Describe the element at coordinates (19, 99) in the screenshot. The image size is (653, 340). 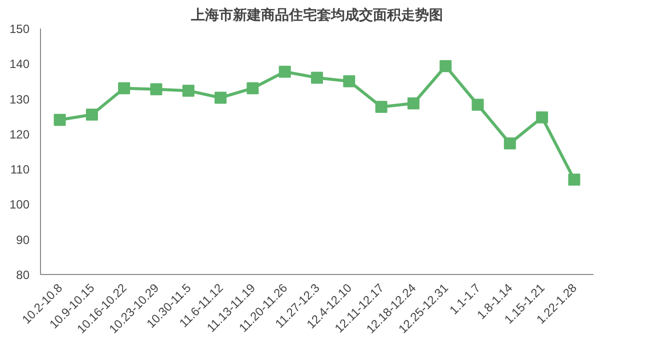
I see `y-tick-label: 130` at that location.